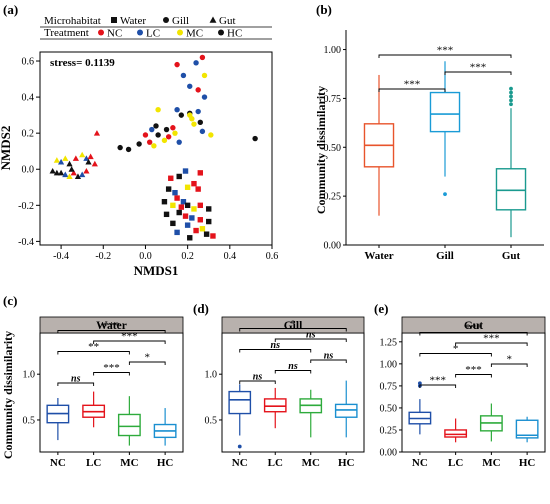 This screenshot has height=504, width=550. What do you see at coordinates (213, 19) in the screenshot?
I see `legend-shape-marker` at bounding box center [213, 19].